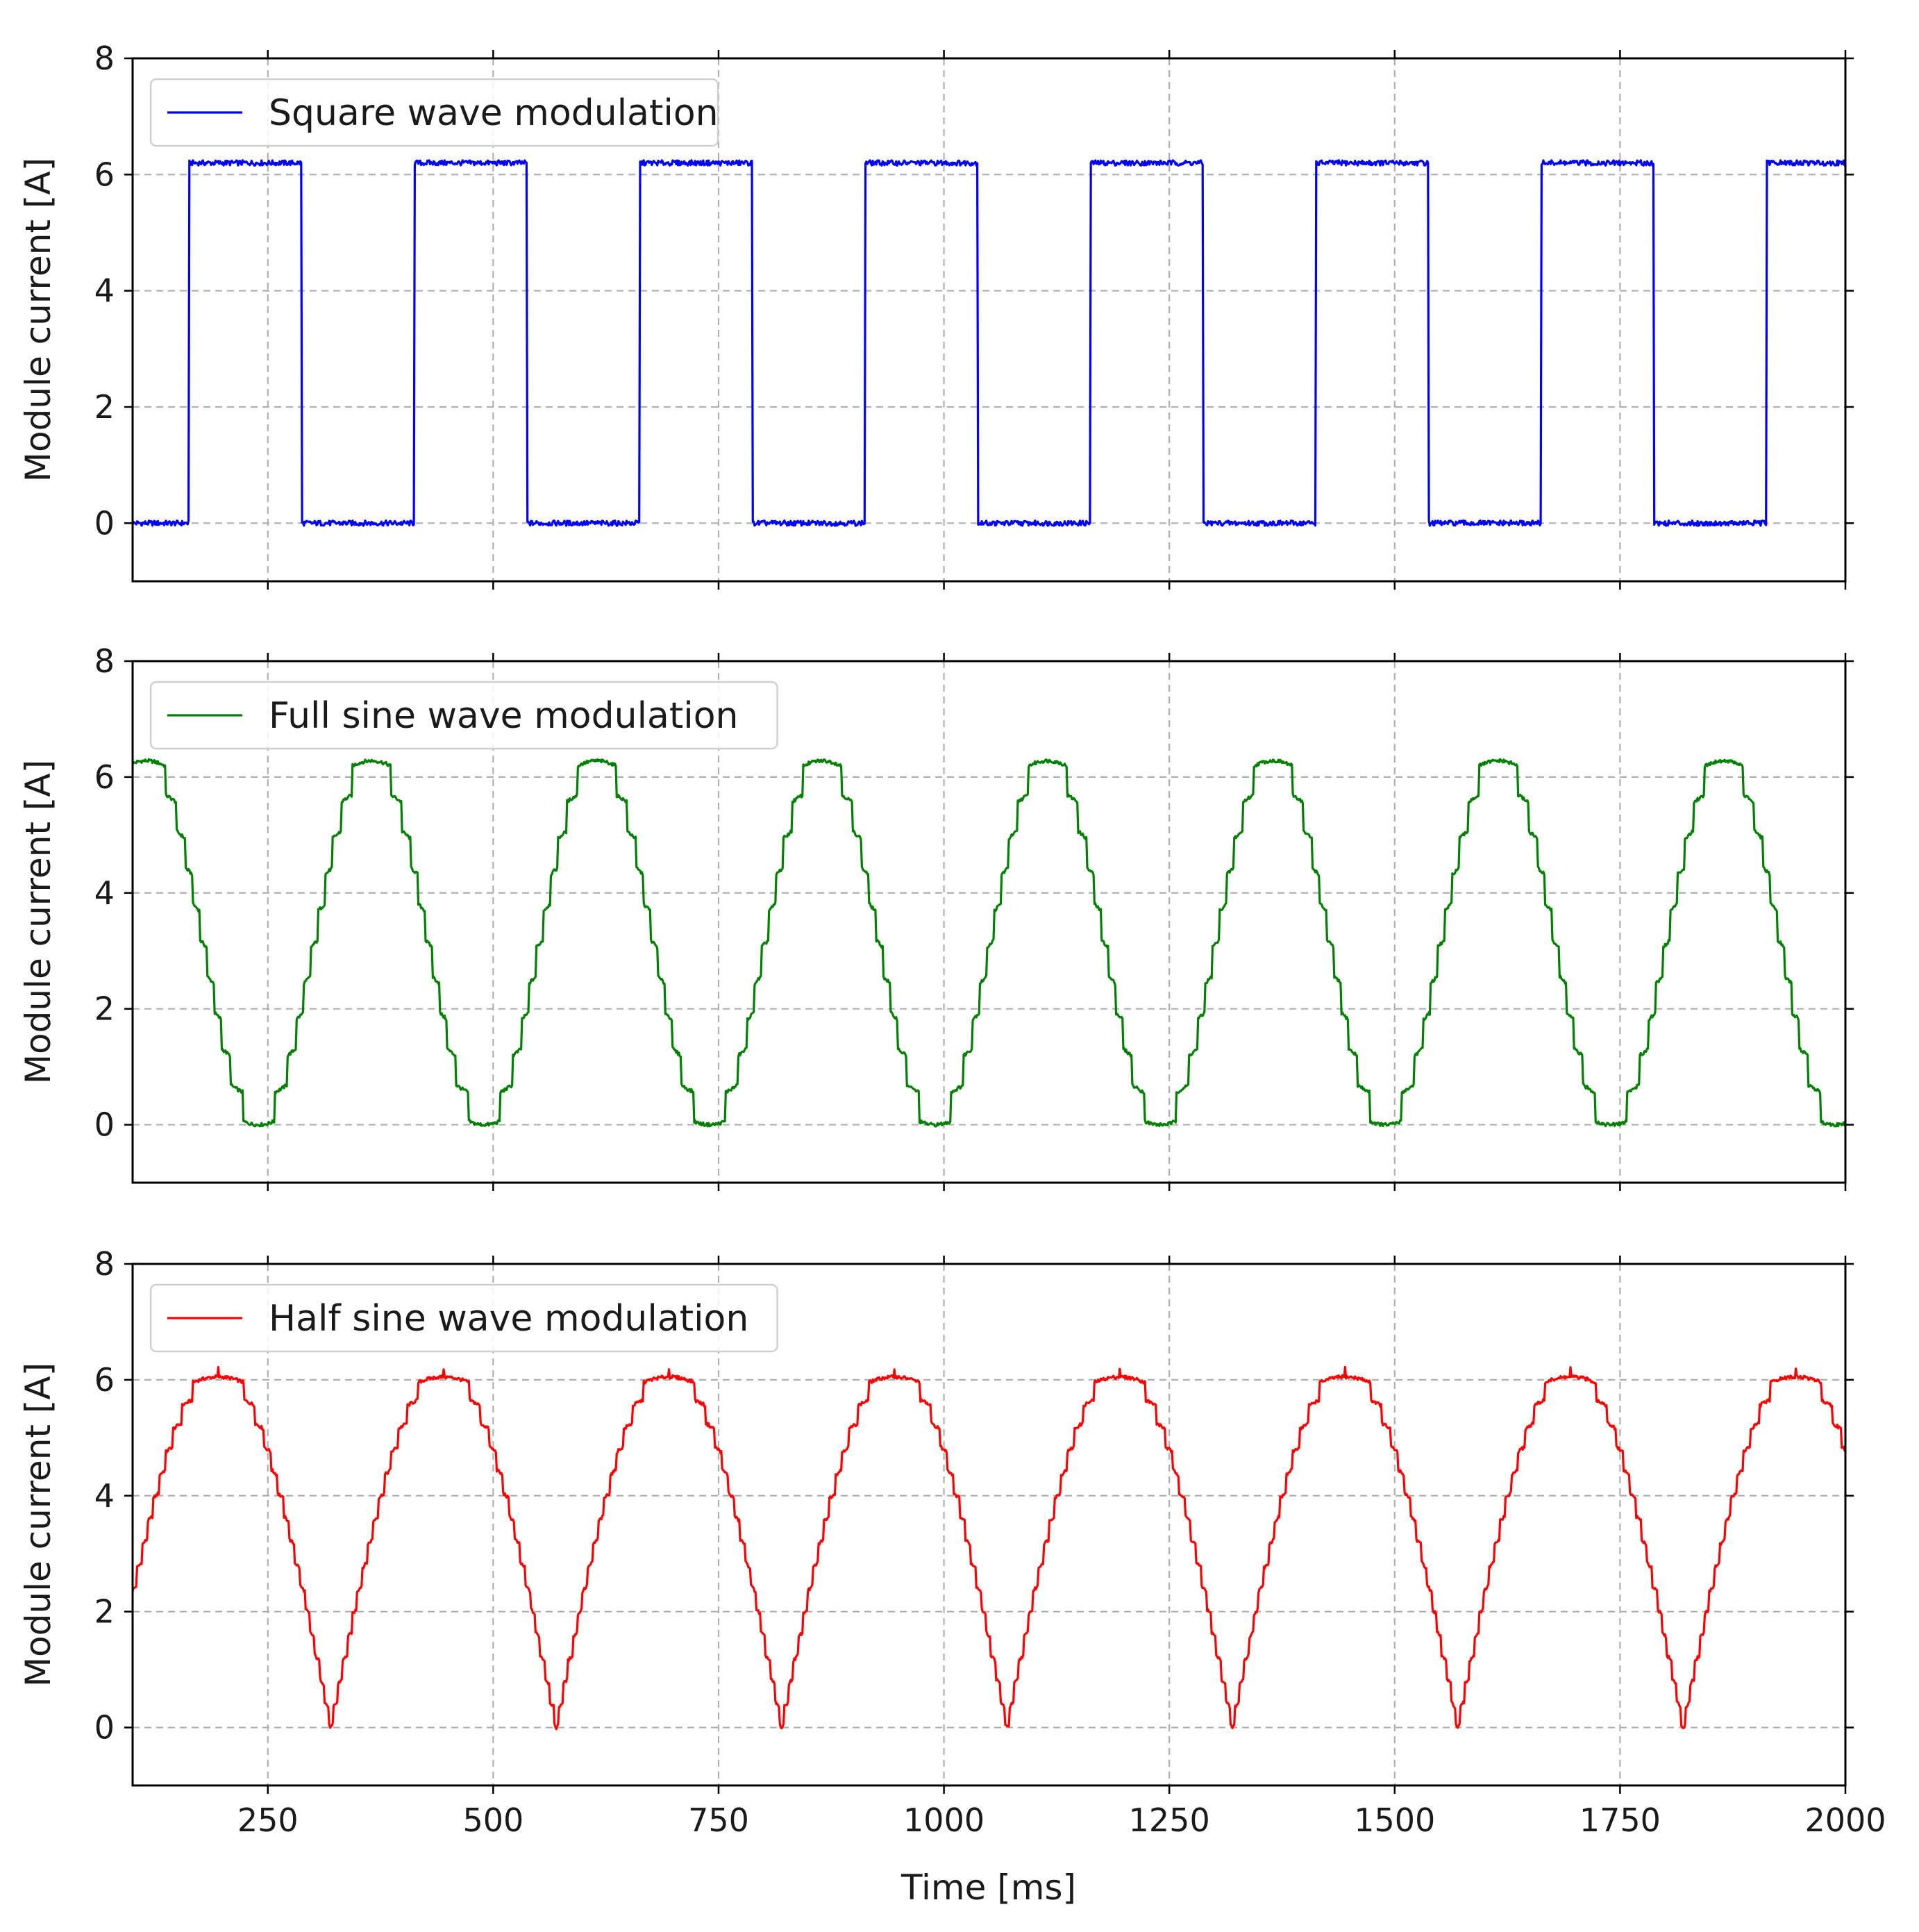  What do you see at coordinates (943, 1820) in the screenshot?
I see `x-tick-label-1000: 1000` at bounding box center [943, 1820].